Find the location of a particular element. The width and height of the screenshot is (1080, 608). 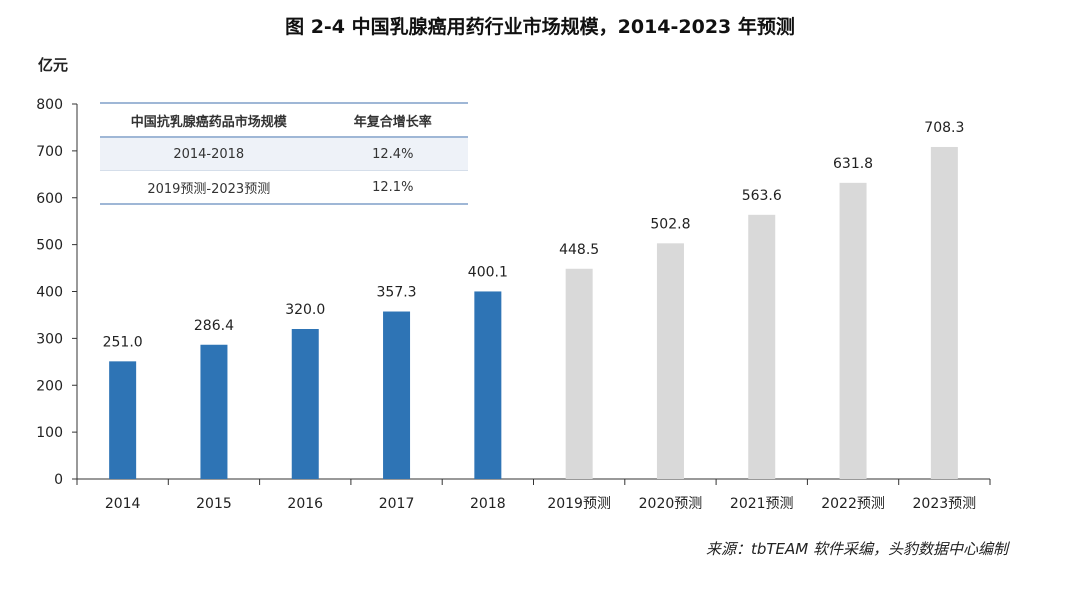

bar-value-label: 563.6 is located at coordinates (762, 196).